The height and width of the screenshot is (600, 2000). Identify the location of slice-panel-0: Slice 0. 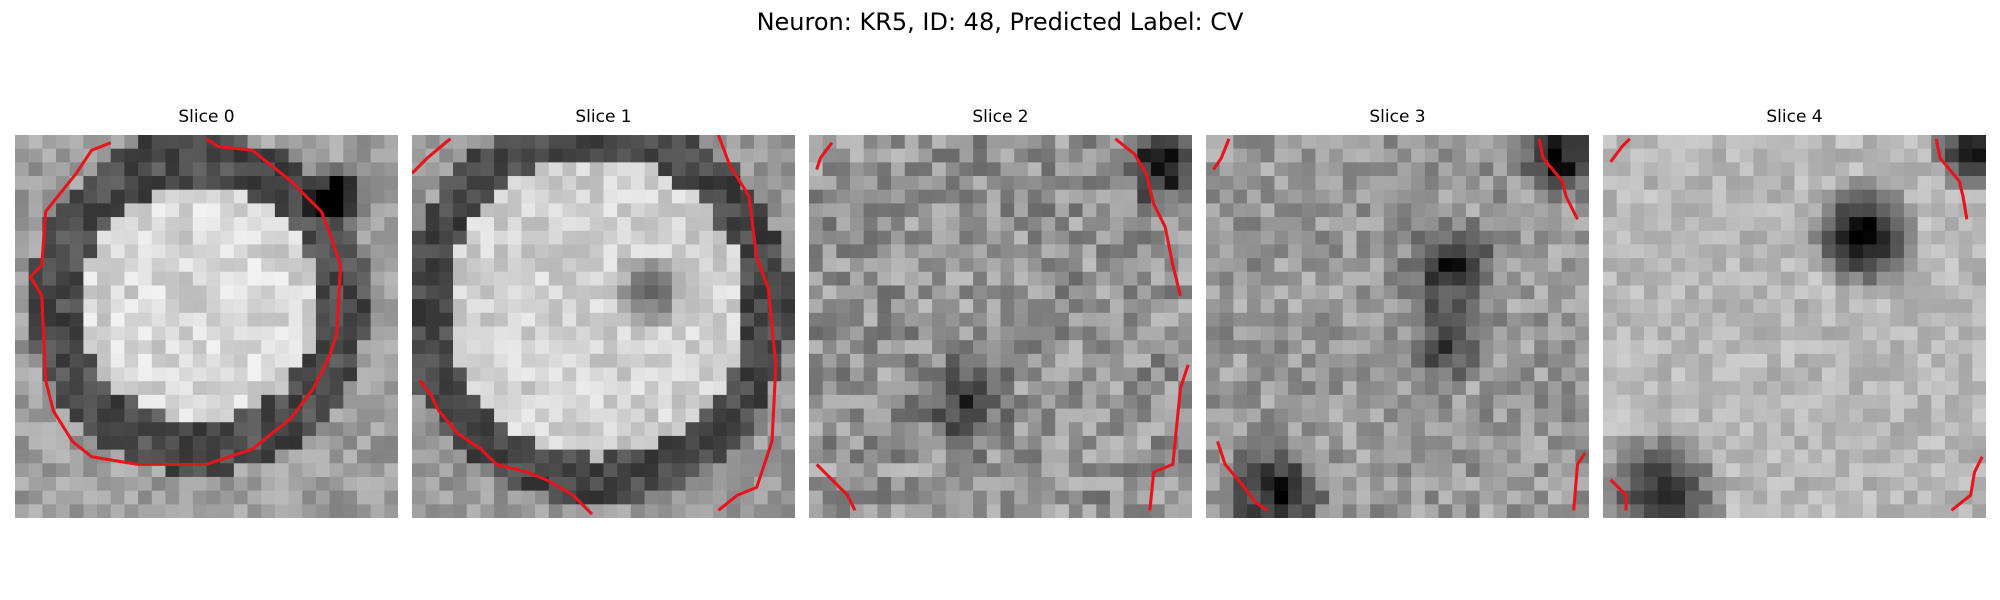
(206, 311).